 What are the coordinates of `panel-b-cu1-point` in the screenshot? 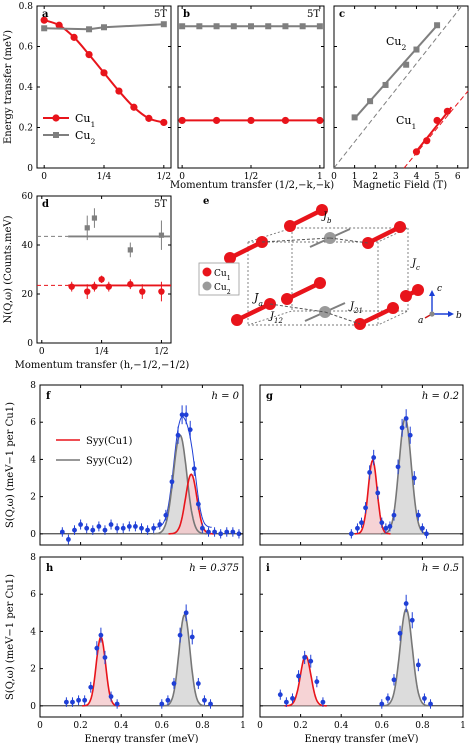 It's located at (320, 120).